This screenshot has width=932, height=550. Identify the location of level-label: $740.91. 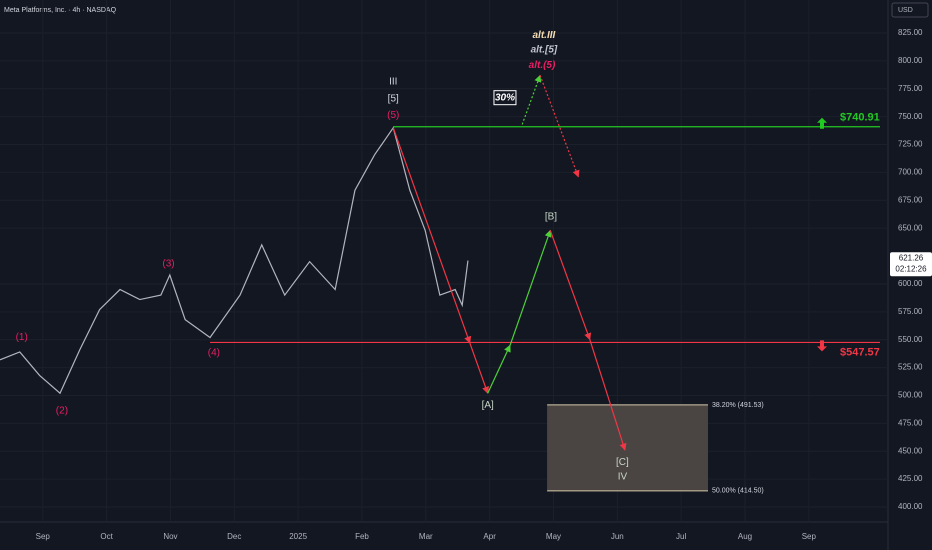
(860, 118).